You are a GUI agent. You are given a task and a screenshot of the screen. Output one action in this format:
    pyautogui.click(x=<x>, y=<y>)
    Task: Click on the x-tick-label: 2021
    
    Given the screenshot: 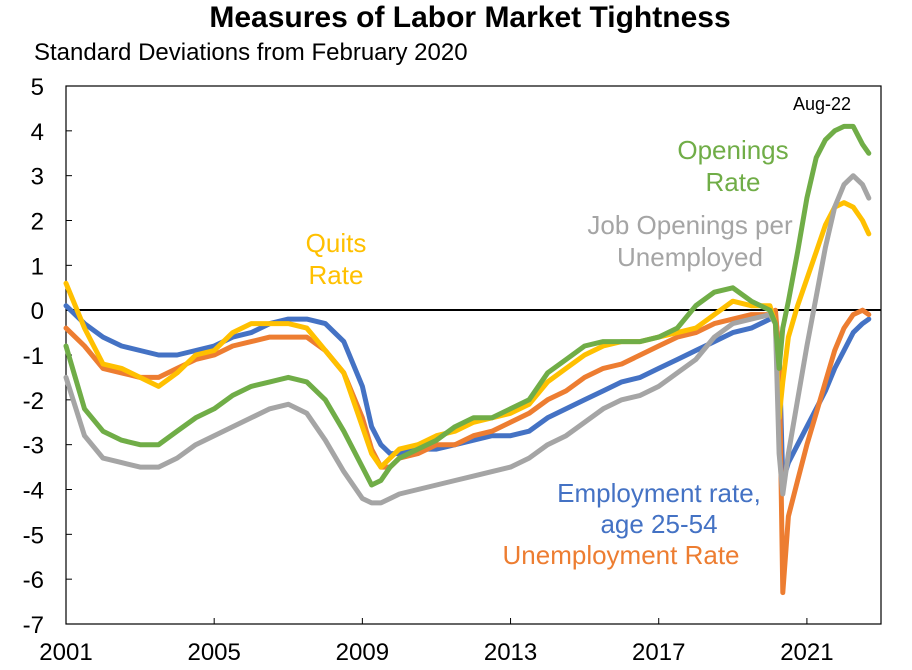 What is the action you would take?
    pyautogui.click(x=806, y=652)
    